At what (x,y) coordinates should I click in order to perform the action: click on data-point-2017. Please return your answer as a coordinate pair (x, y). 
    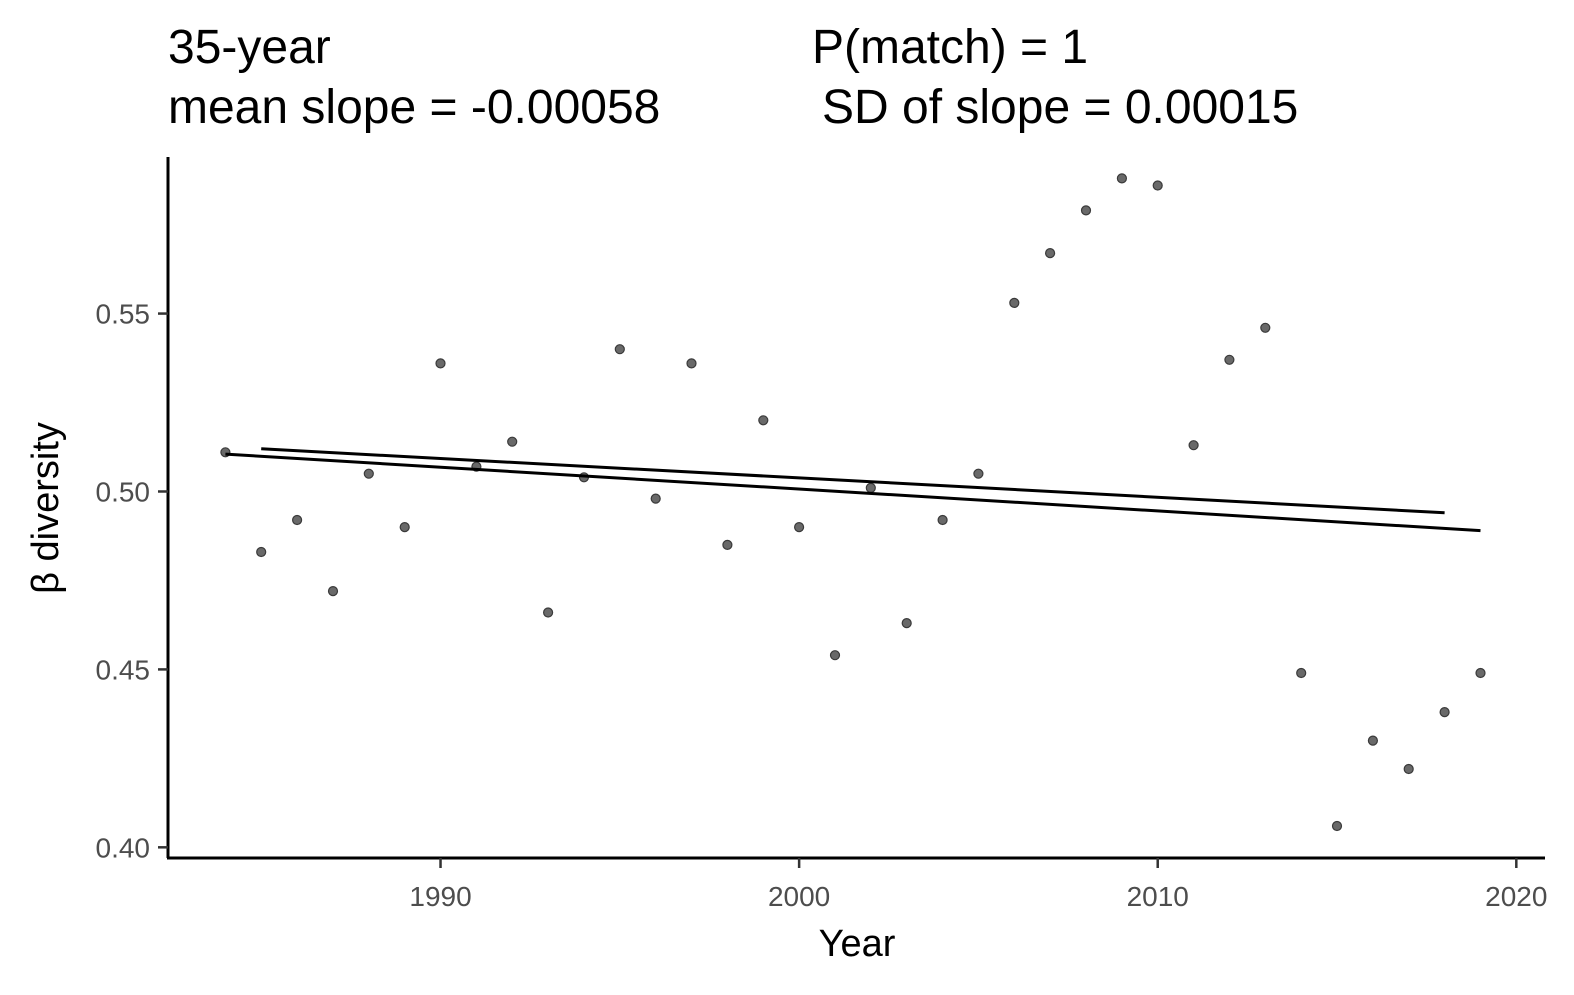
    Looking at the image, I should click on (1408, 769).